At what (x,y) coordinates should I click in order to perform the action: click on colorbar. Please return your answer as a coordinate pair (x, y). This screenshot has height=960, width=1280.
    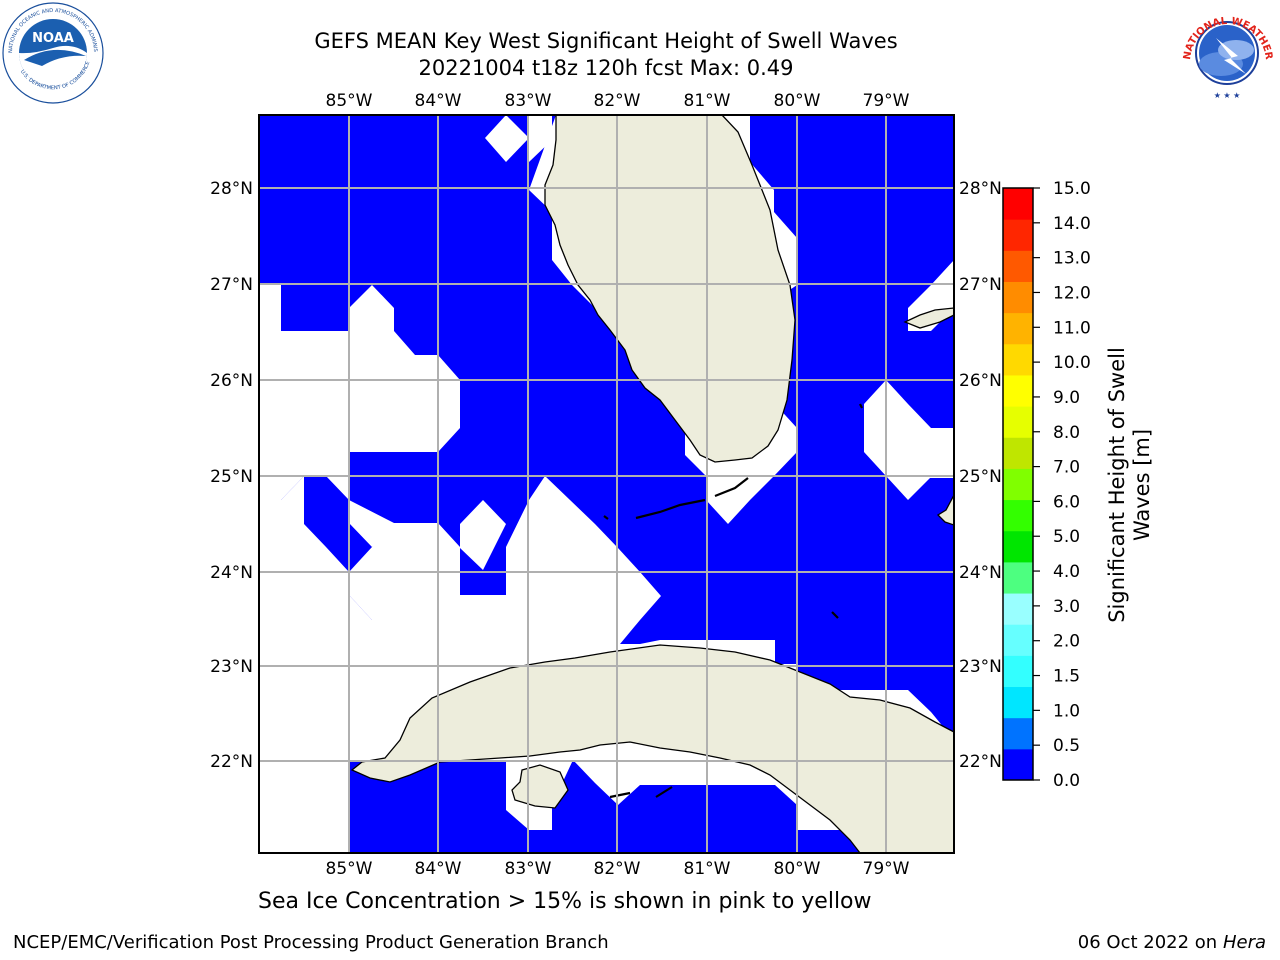
    Looking at the image, I should click on (1018, 484).